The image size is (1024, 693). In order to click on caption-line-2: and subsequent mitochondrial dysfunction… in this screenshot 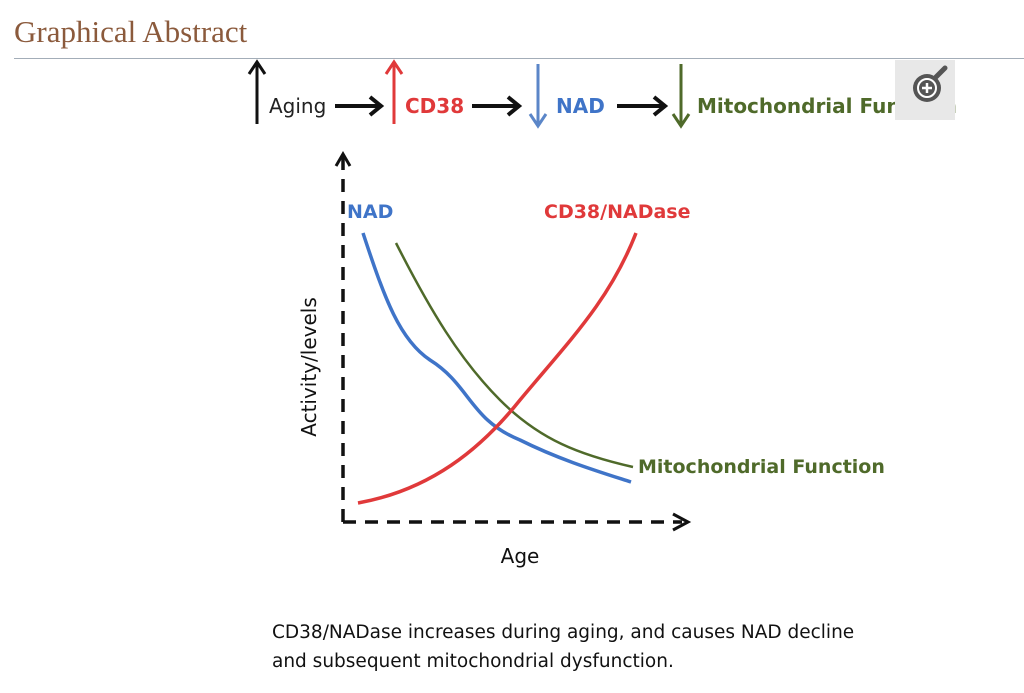, I will do `click(473, 661)`.